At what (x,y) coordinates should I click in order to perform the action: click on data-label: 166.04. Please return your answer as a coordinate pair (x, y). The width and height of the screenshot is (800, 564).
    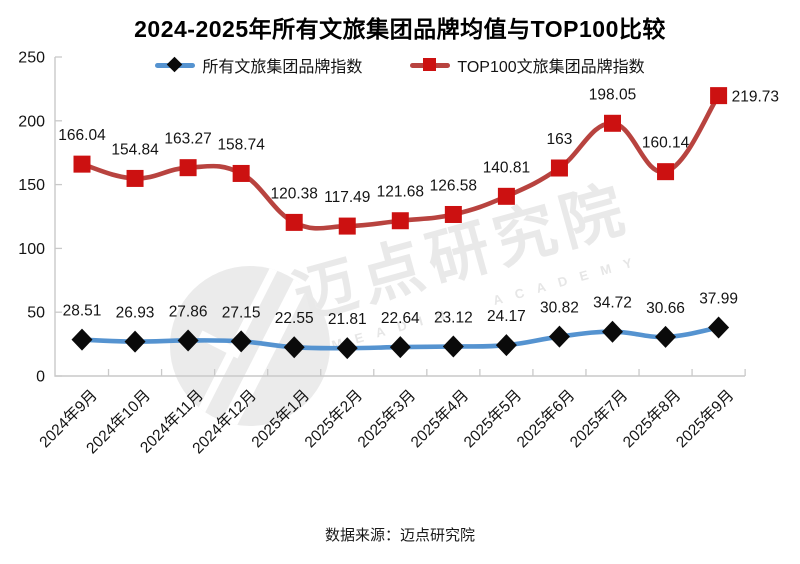
    Looking at the image, I should click on (82, 135).